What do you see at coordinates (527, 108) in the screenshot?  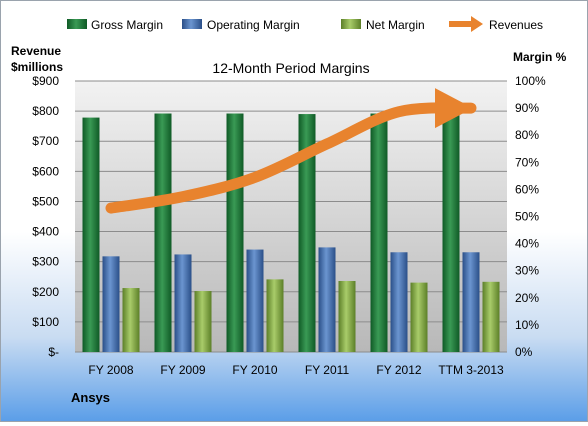 I see `right-tick-label: 90%` at bounding box center [527, 108].